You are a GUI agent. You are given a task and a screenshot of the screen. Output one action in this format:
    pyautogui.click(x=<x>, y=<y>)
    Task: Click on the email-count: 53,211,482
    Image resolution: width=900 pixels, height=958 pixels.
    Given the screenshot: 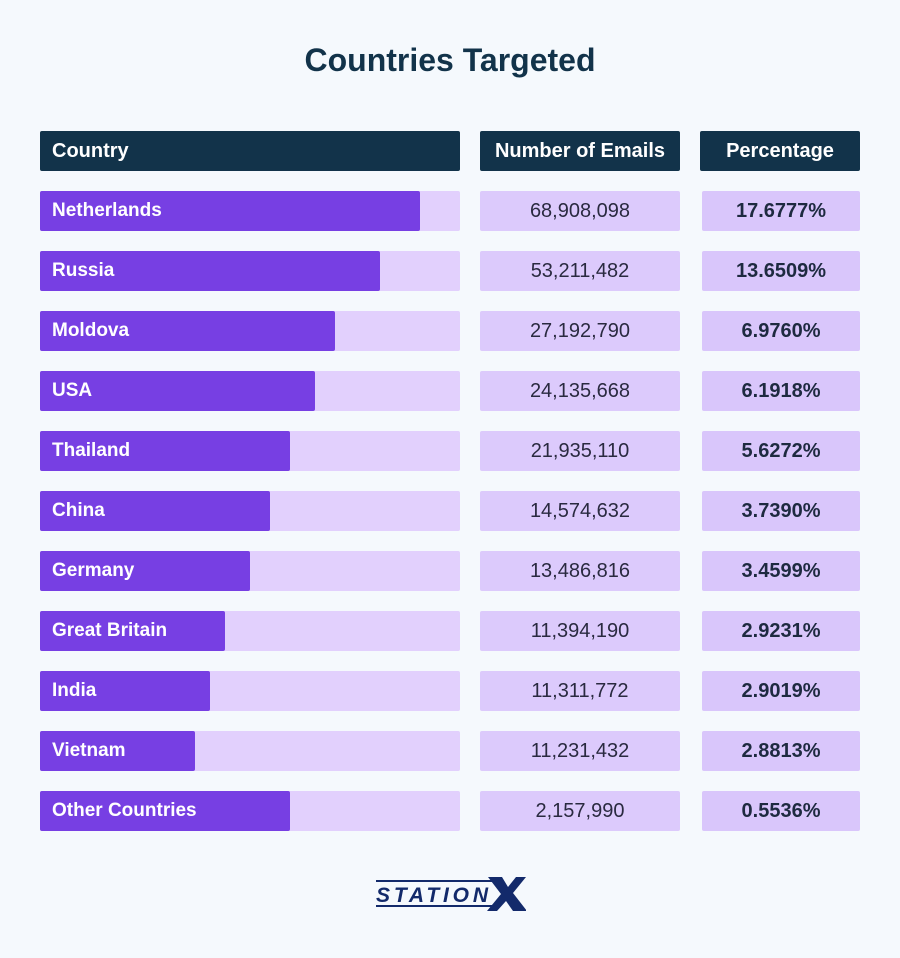 What is the action you would take?
    pyautogui.click(x=580, y=271)
    